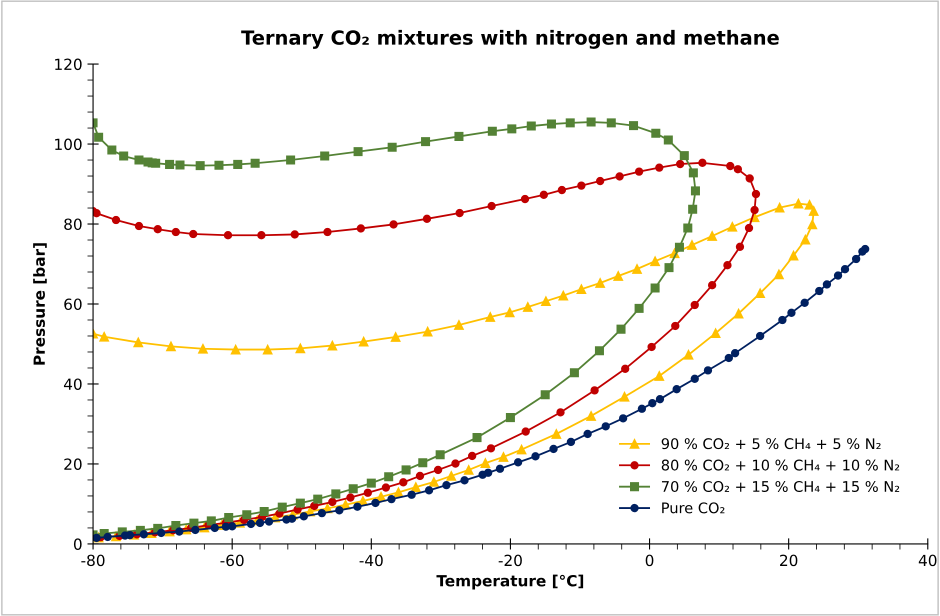 This screenshot has height=616, width=940. Describe the element at coordinates (73, 384) in the screenshot. I see `y-tick-label: 40` at that location.